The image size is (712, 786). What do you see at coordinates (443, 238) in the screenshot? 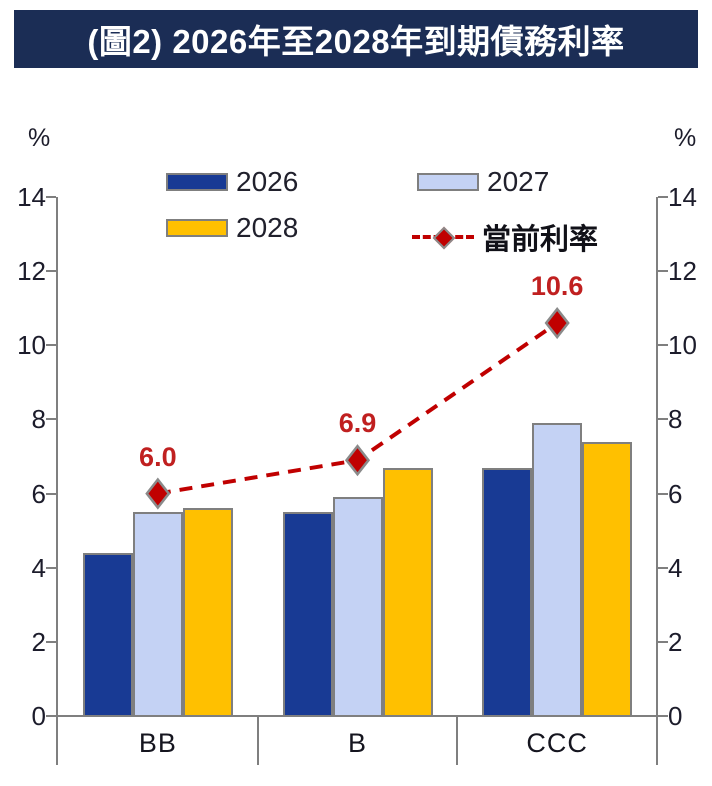
I see `dashed-line-marker-icon` at bounding box center [443, 238].